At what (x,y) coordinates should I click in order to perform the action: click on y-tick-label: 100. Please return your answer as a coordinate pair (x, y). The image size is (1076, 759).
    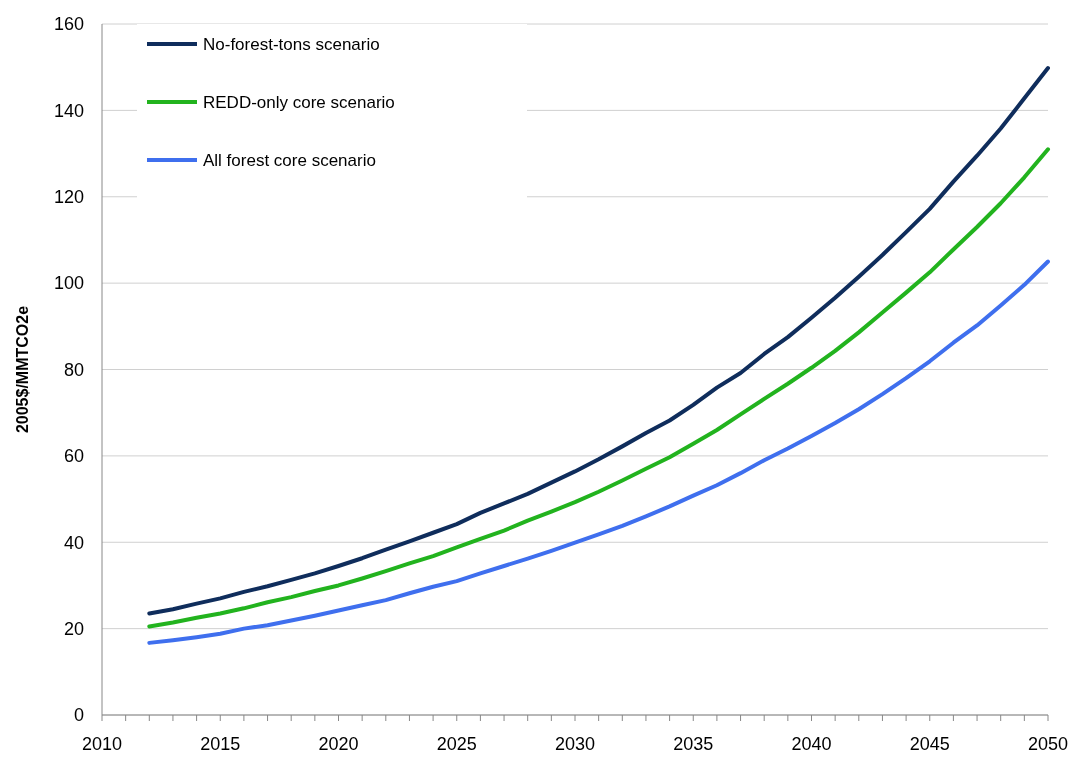
    Looking at the image, I should click on (68, 283).